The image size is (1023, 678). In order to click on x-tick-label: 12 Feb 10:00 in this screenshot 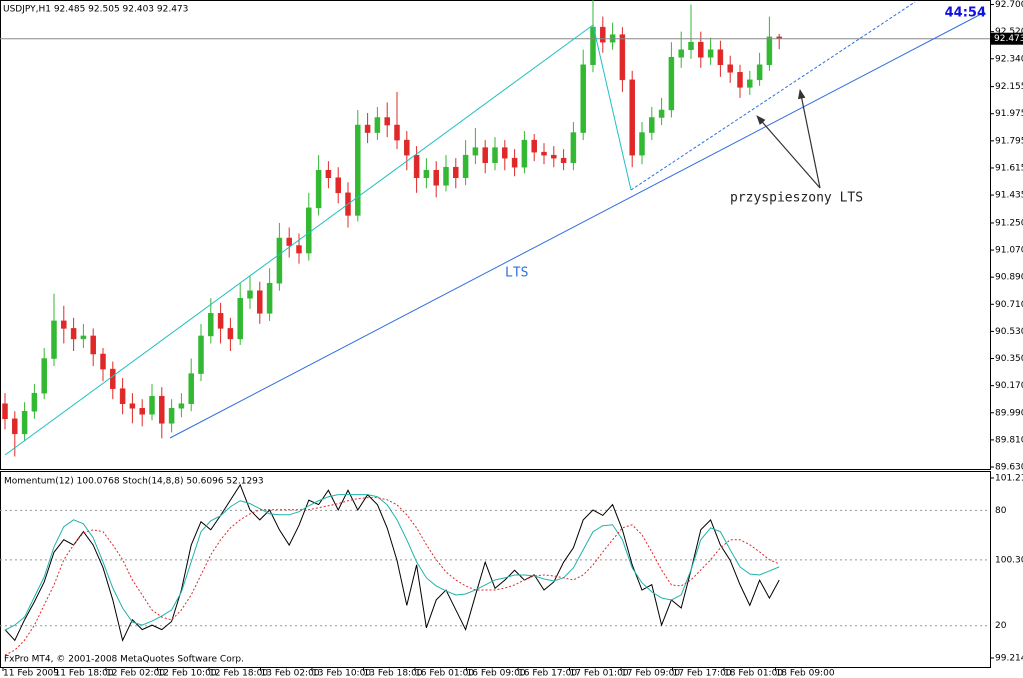, I will do `click(187, 673)`.